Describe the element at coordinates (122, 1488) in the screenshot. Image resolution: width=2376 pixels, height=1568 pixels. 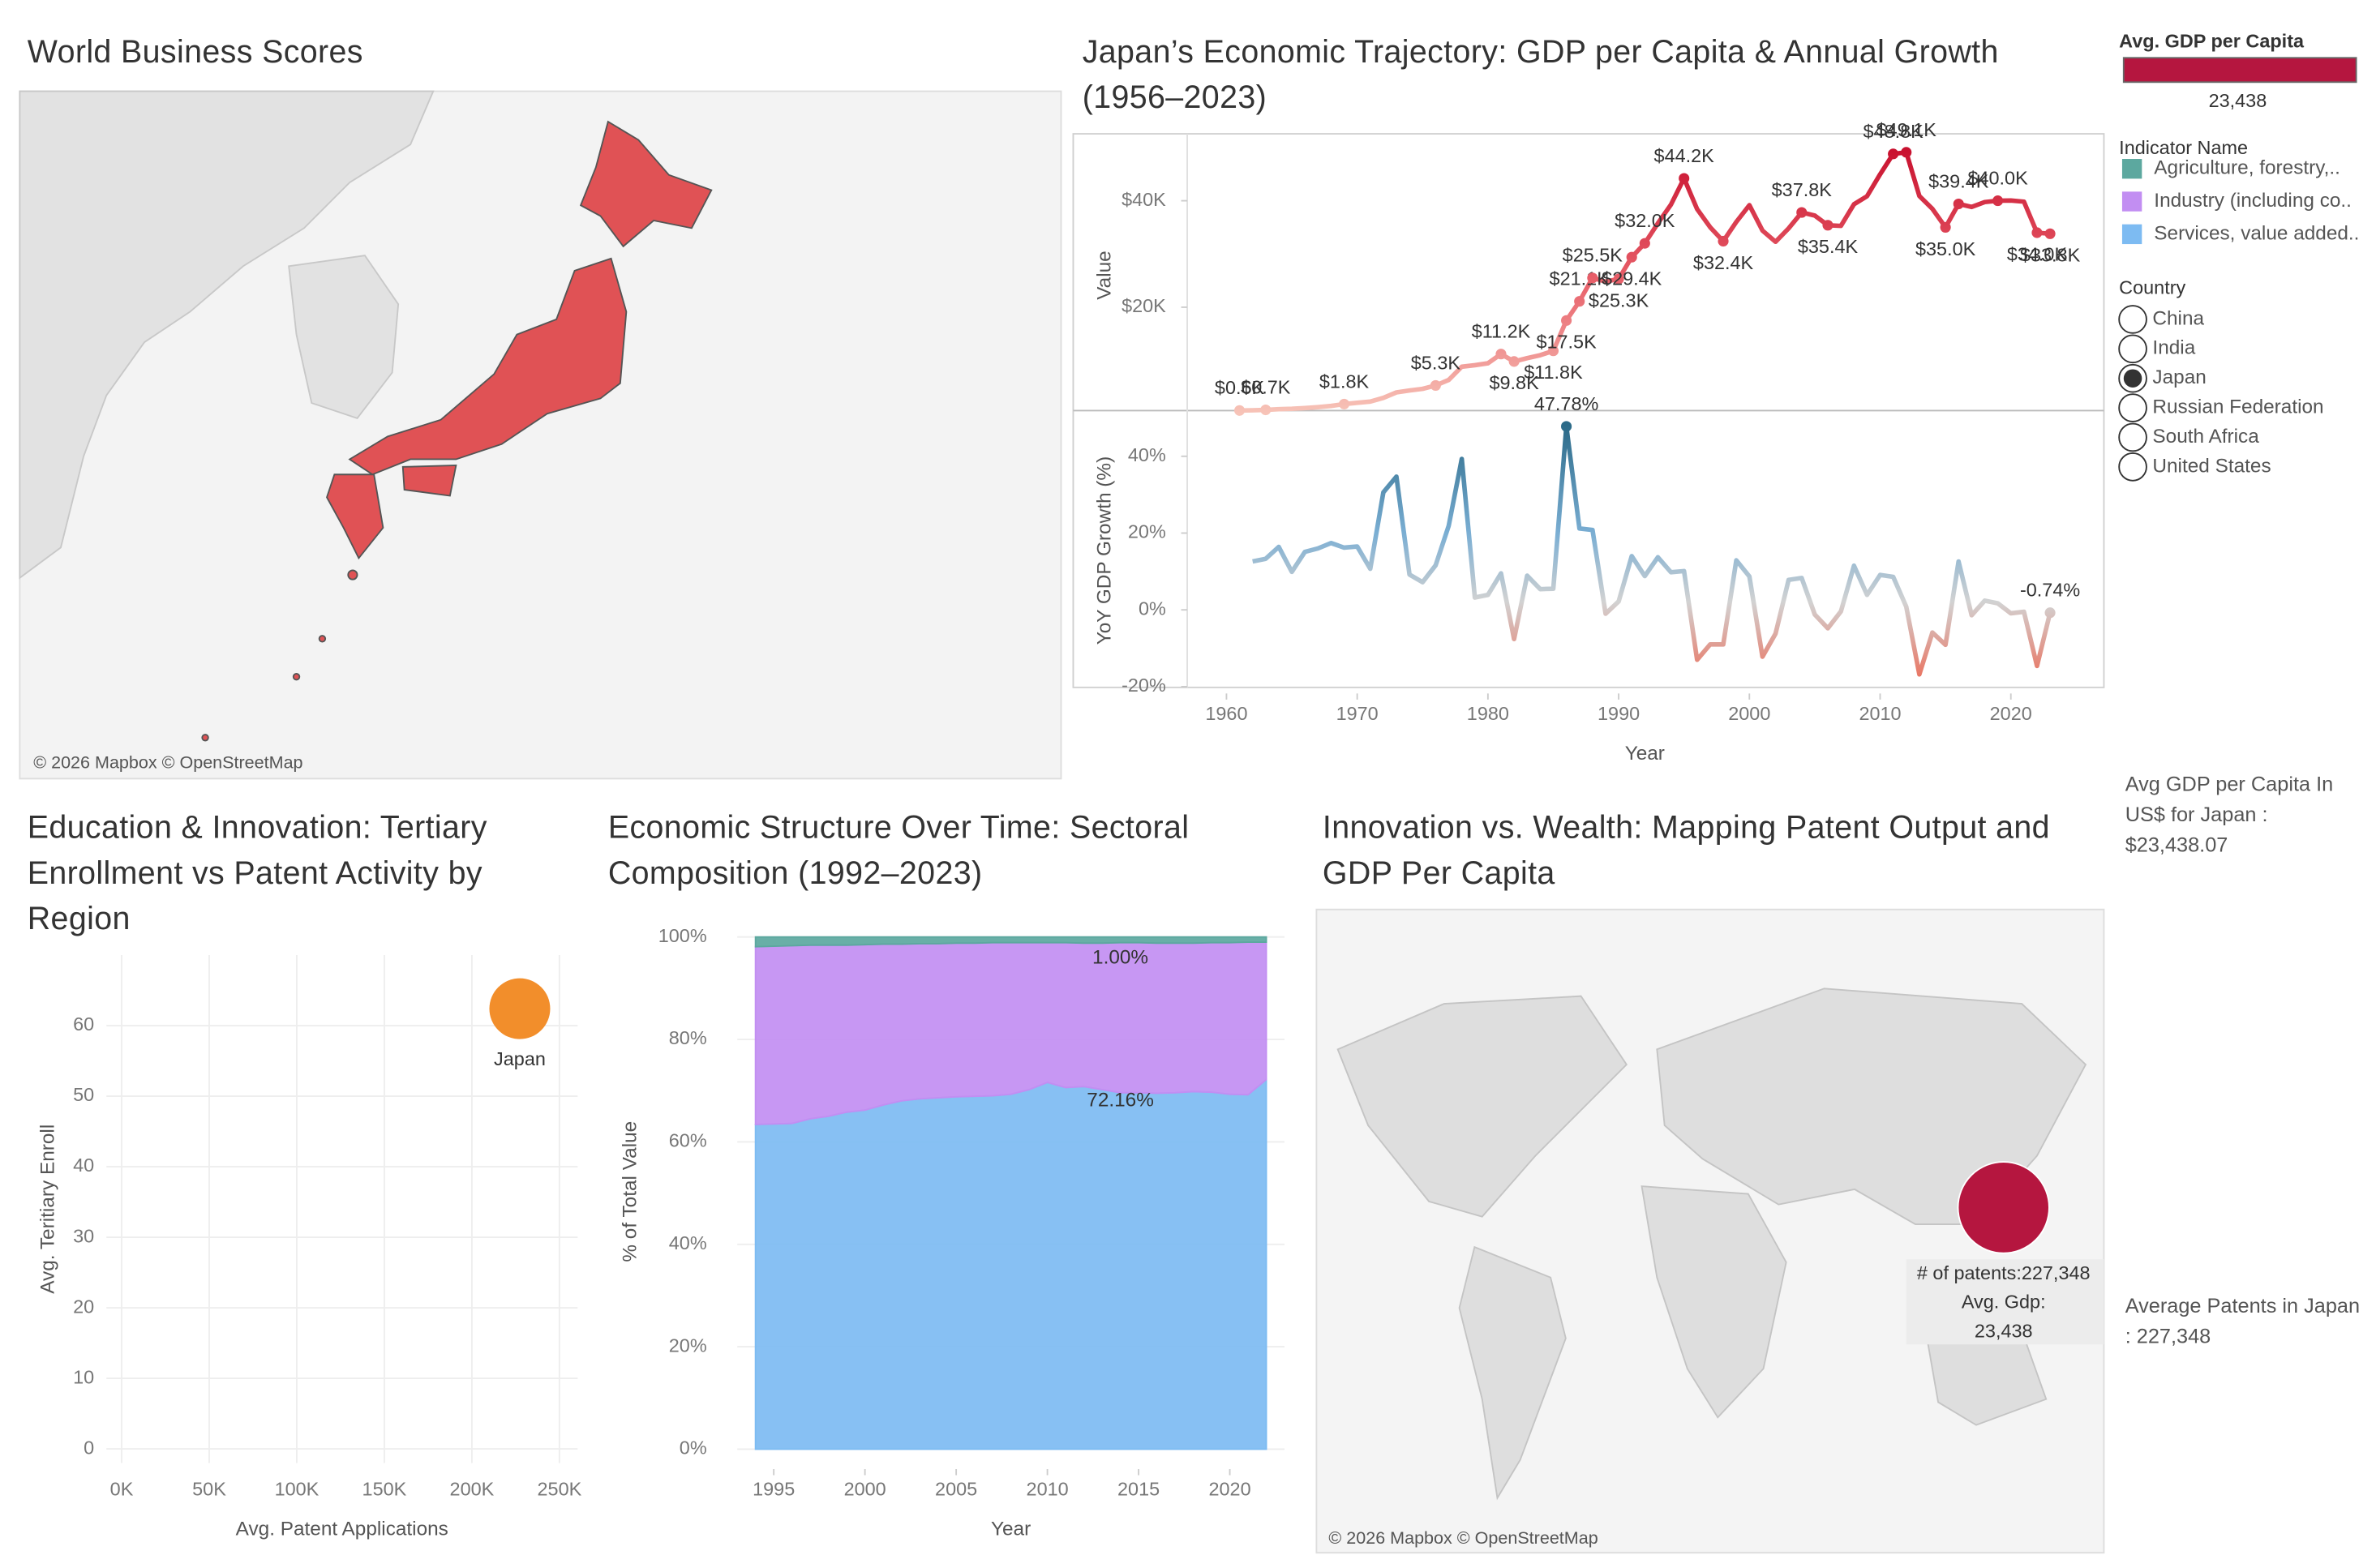
I see `x-tick-label: 0K` at that location.